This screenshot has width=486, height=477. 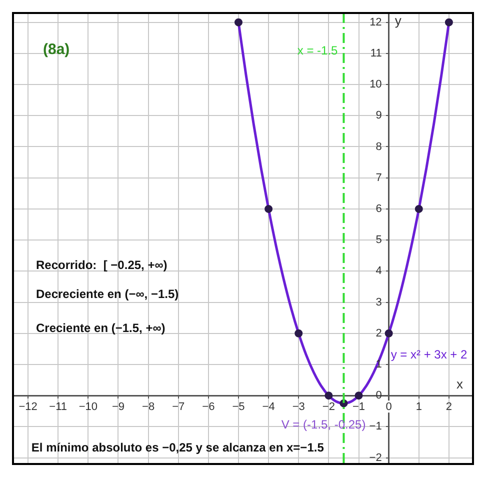 What do you see at coordinates (376, 22) in the screenshot?
I see `y-tick-label: 12` at bounding box center [376, 22].